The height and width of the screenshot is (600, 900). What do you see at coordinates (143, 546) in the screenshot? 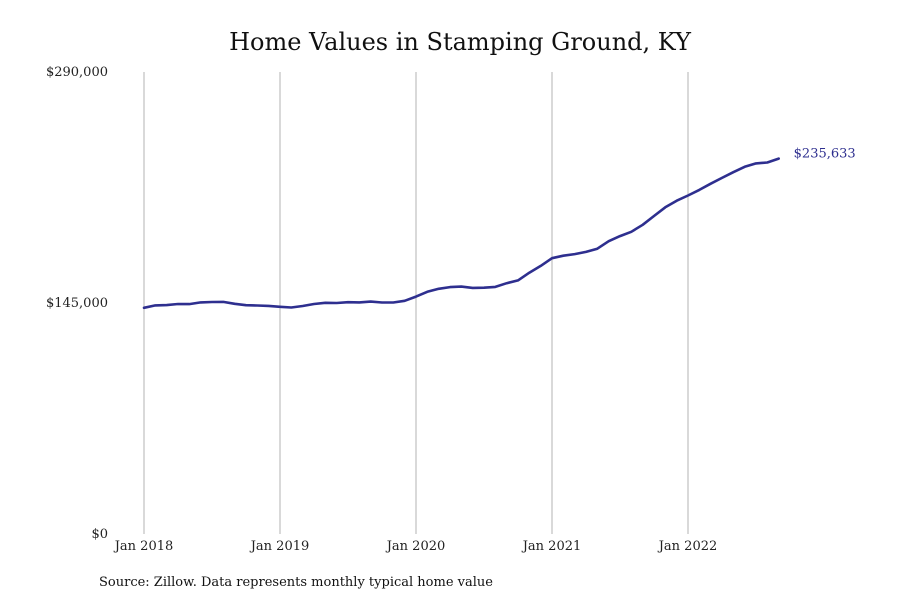
I see `x-tick-label: Jan 2018` at bounding box center [143, 546].